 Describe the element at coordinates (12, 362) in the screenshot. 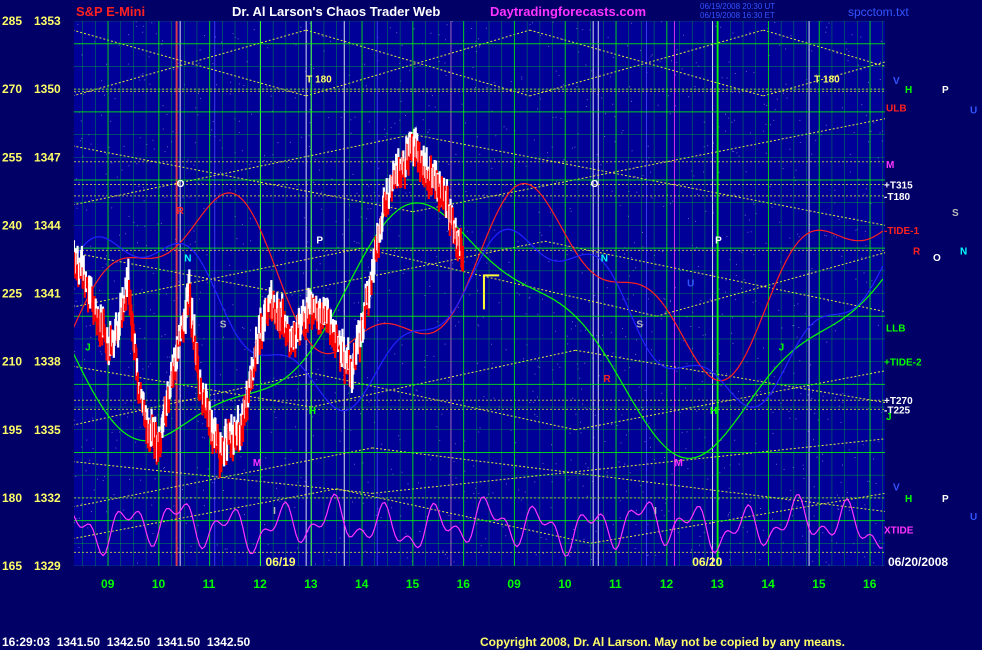

I see `y-outer-tick-label: 210` at that location.